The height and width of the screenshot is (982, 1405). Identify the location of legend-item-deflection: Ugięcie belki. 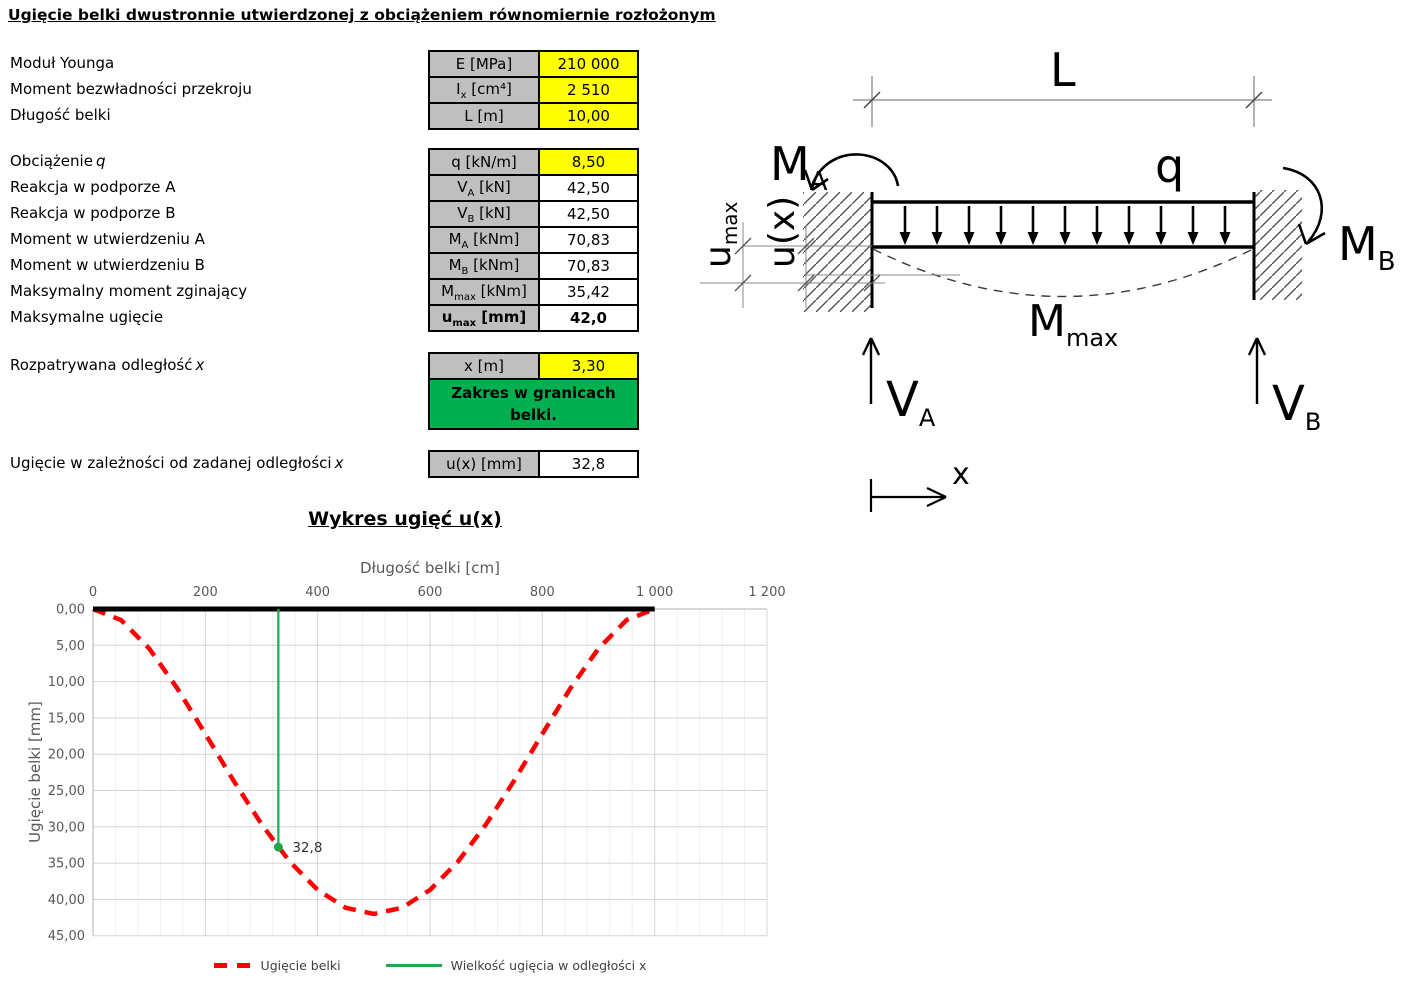
(277, 965).